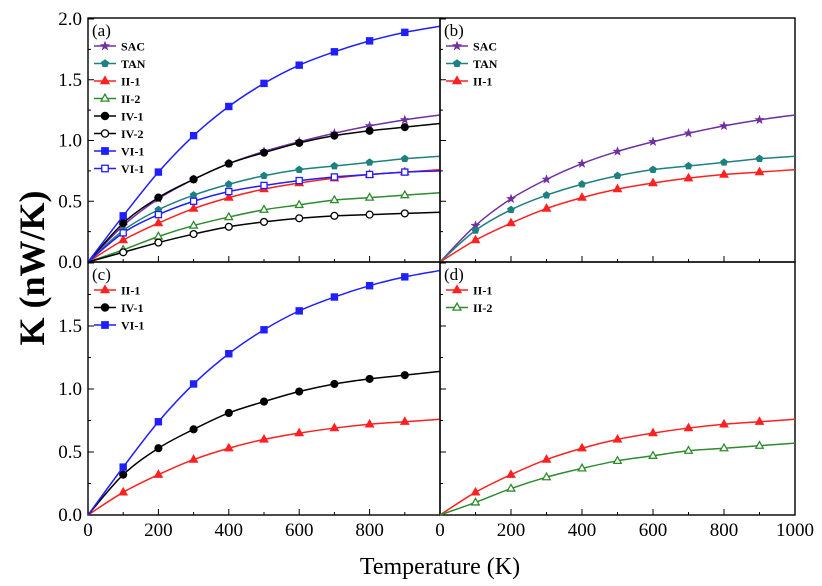 The image size is (822, 586). I want to click on legend-label: TAN, so click(133, 64).